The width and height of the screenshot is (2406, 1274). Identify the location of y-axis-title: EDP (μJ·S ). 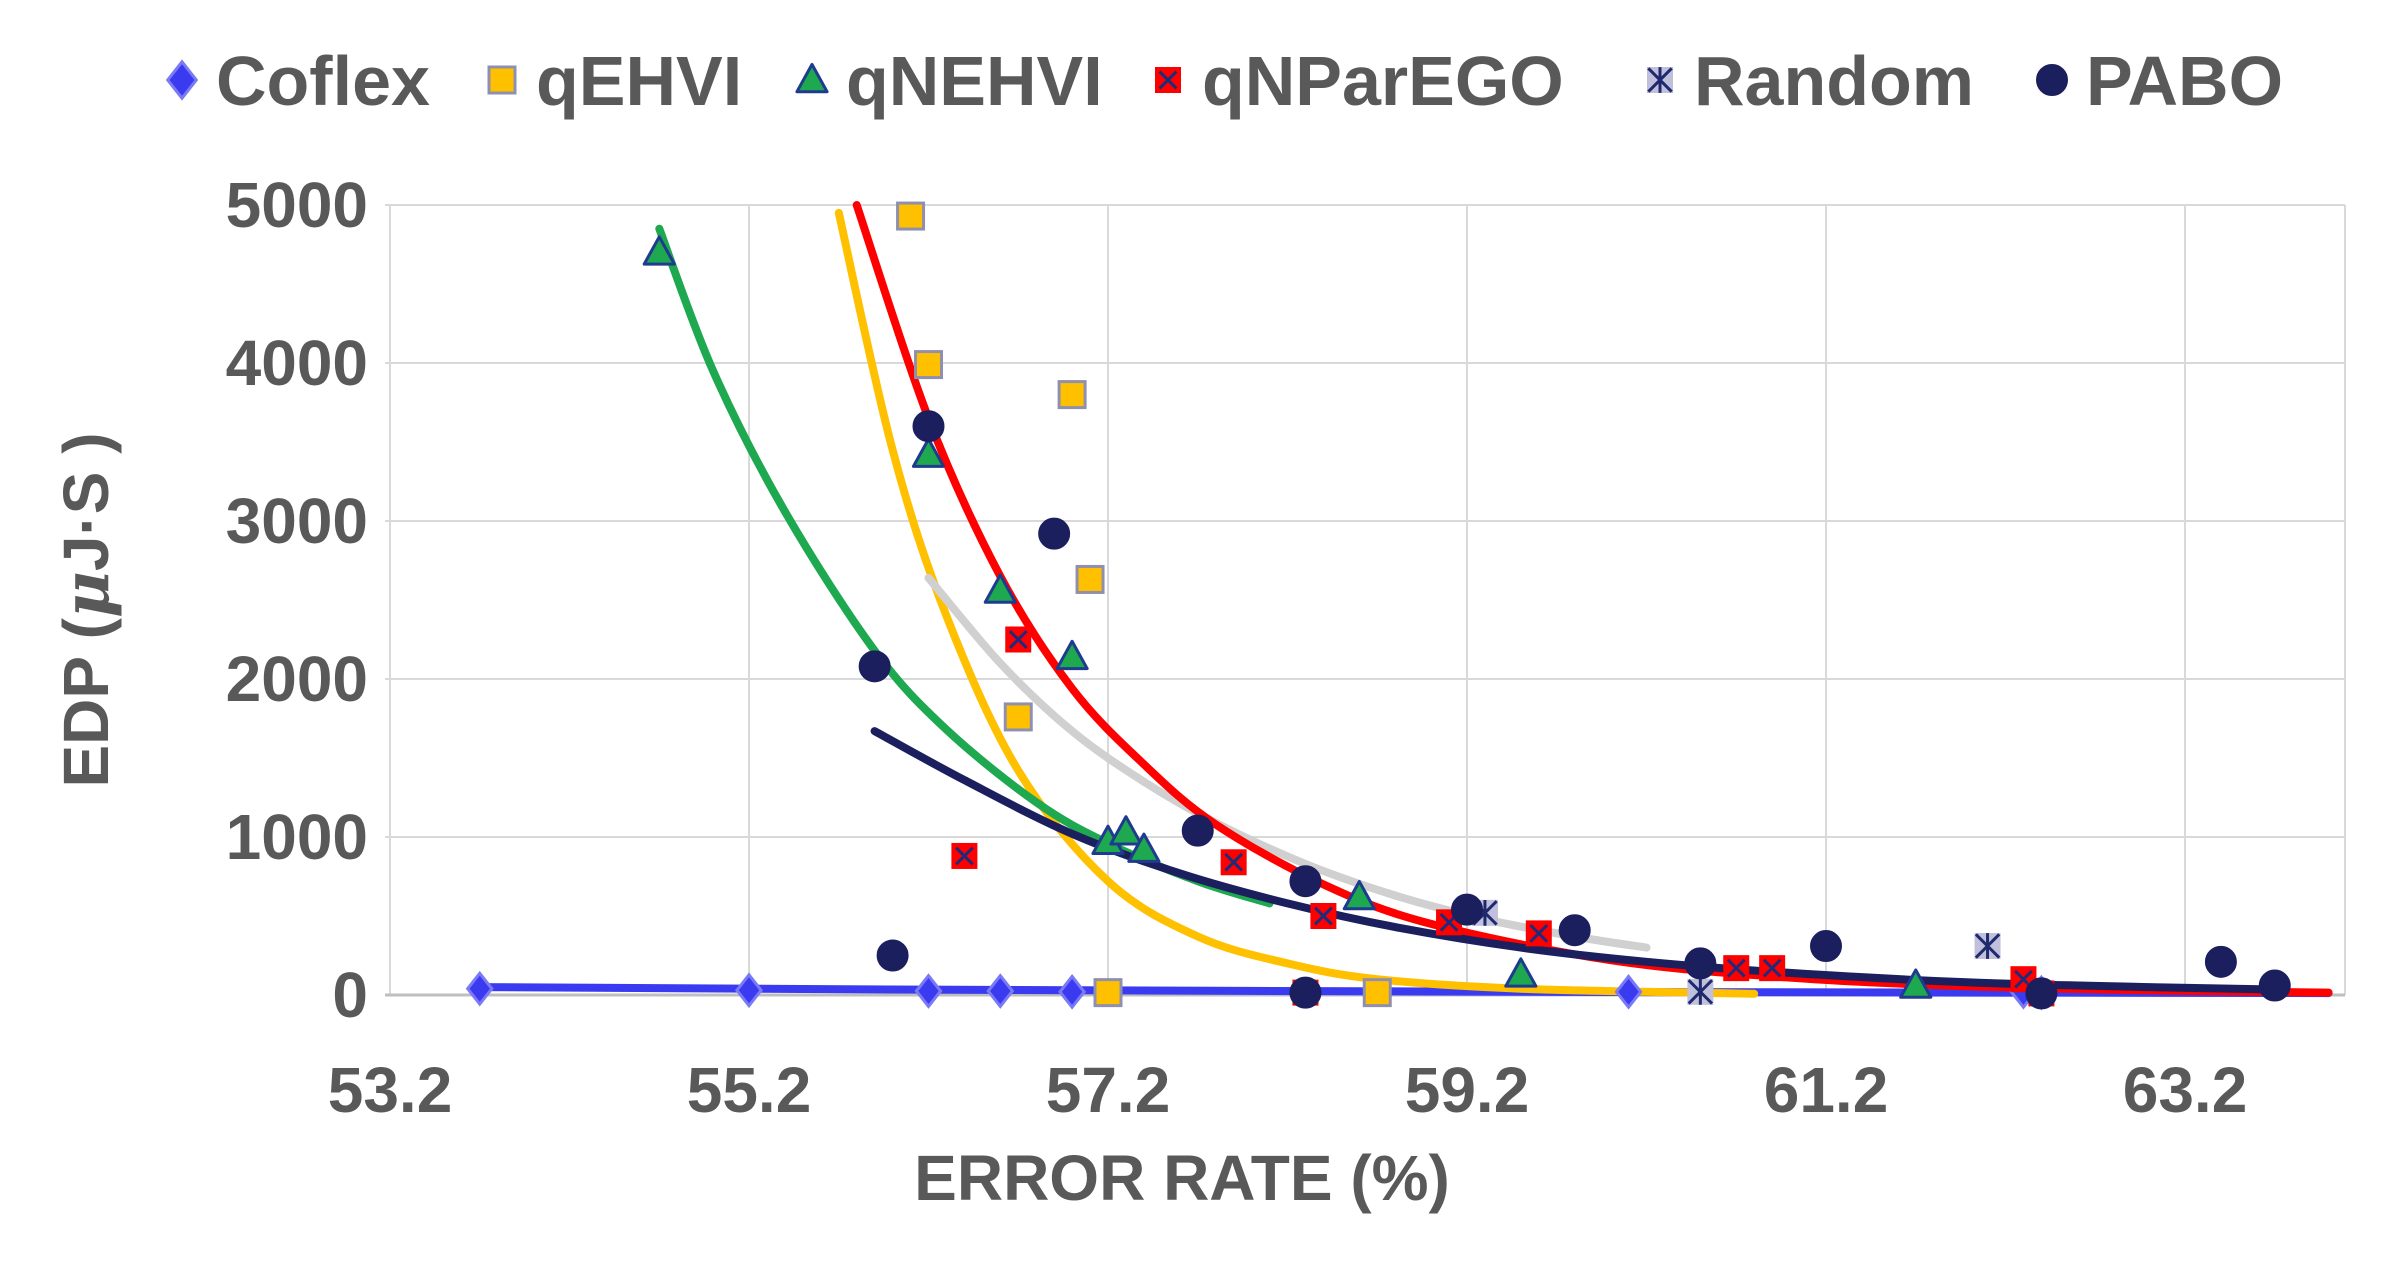
(86, 609).